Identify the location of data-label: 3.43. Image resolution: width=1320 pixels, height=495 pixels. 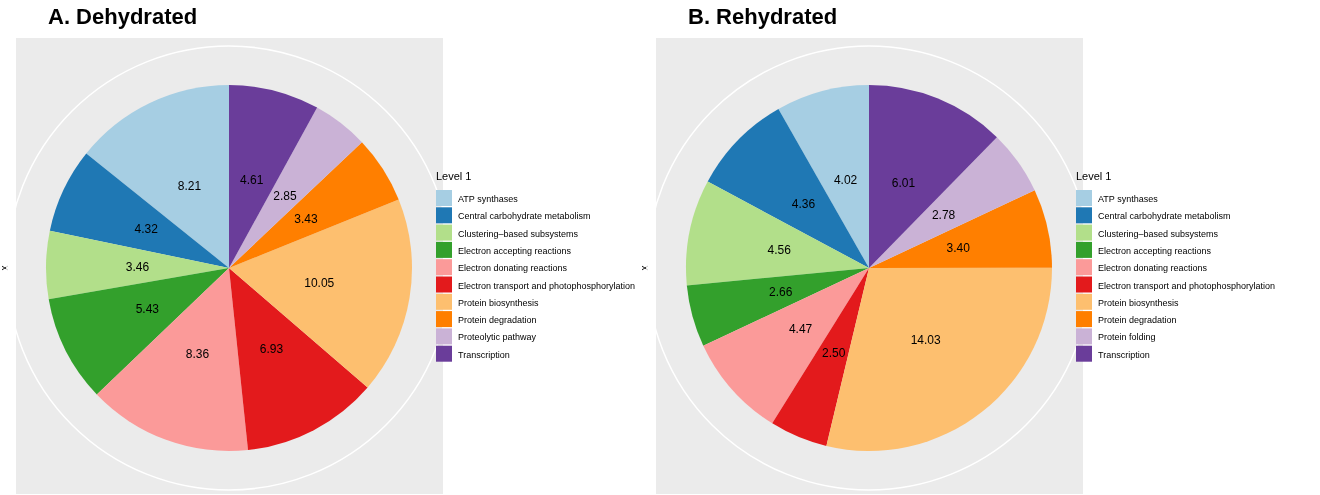
(306, 218).